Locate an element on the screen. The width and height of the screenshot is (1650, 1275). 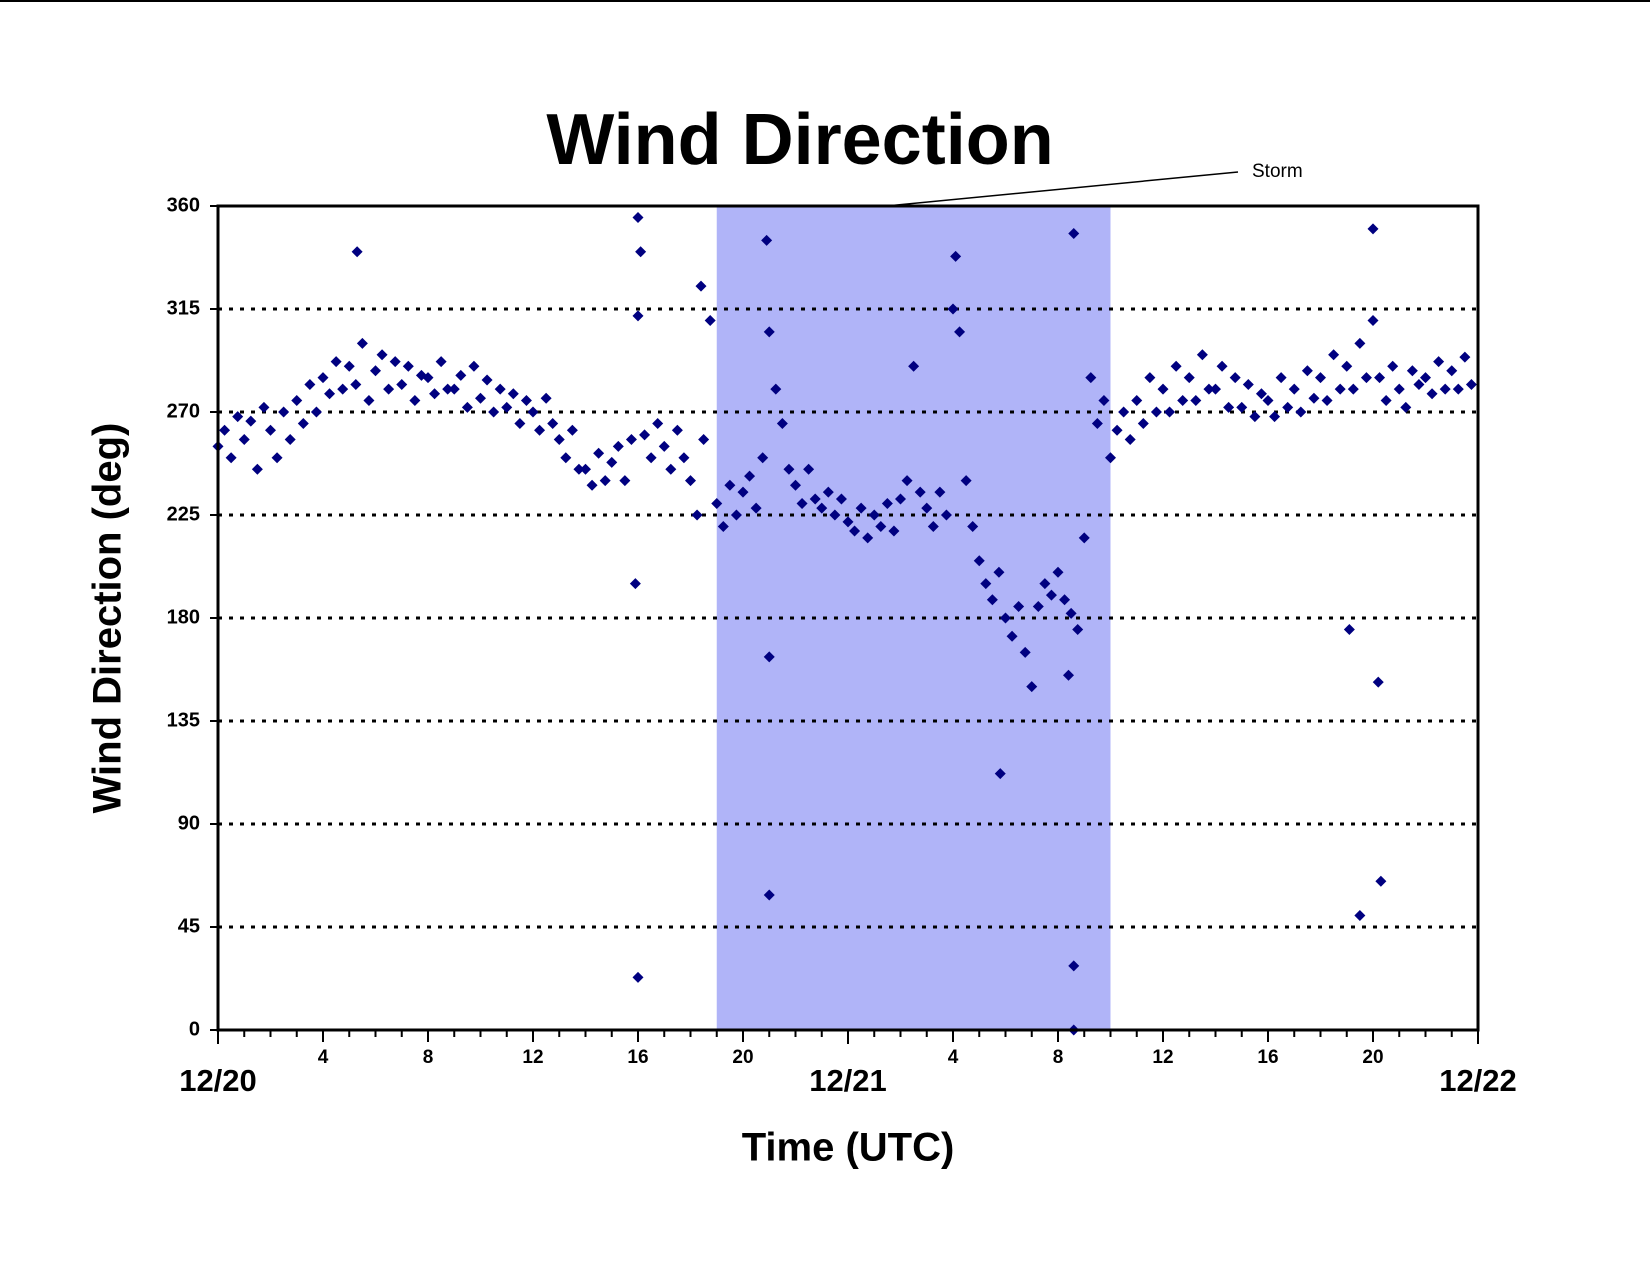
x-tick-label: 12 is located at coordinates (532, 1057).